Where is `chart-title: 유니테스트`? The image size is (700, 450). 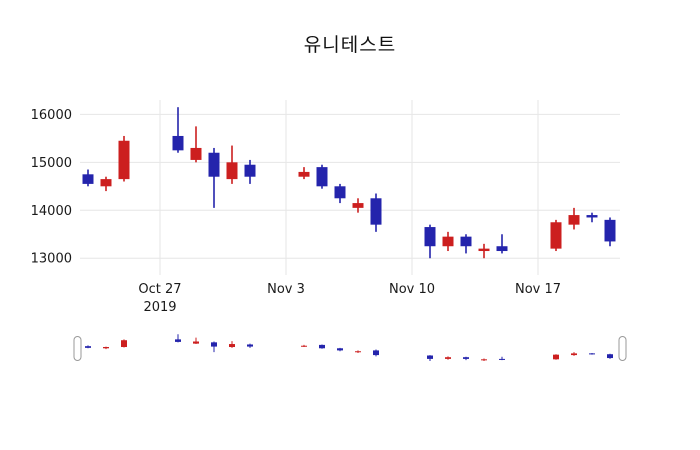 chart-title: 유니테스트 is located at coordinates (350, 45).